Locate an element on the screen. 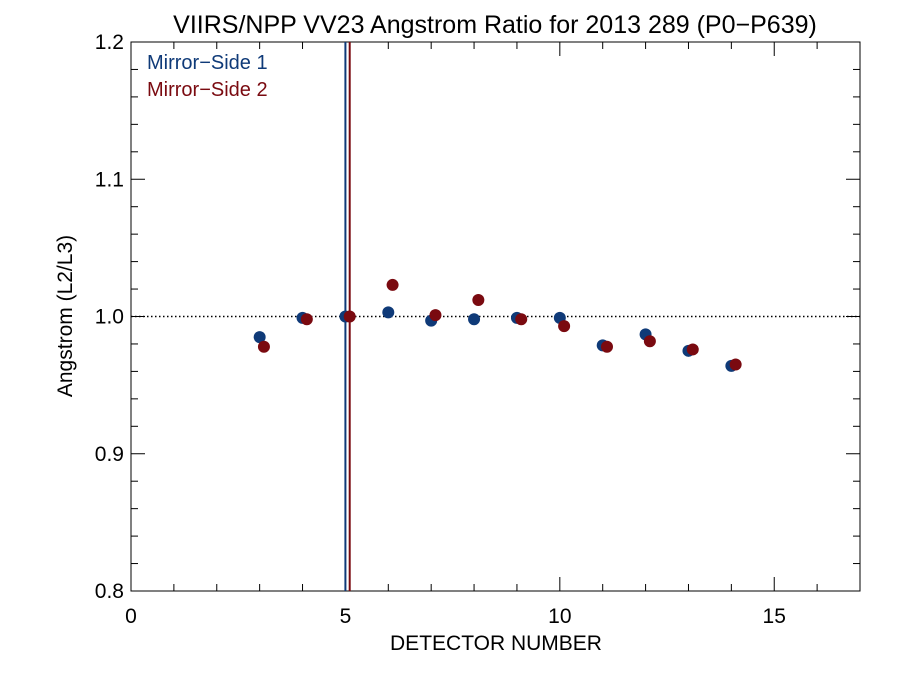 The height and width of the screenshot is (675, 900). x-axis-label: DETECTOR NUMBER is located at coordinates (496, 643).